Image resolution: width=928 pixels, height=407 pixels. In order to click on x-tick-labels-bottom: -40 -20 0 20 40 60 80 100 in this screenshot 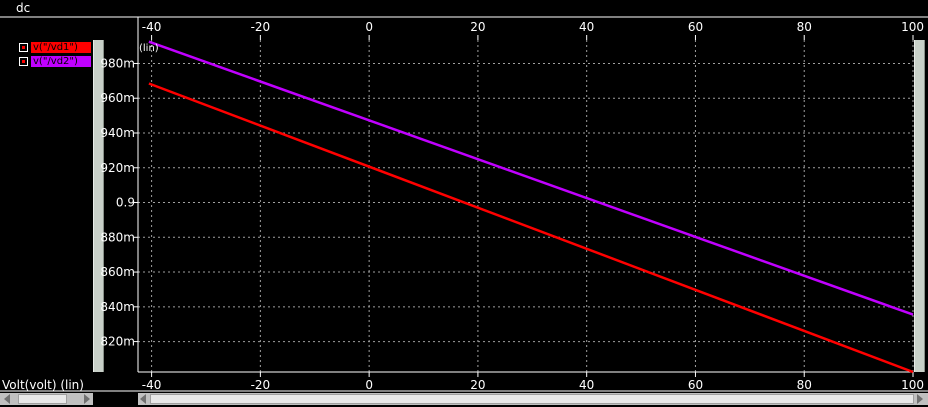, I will do `click(533, 385)`.